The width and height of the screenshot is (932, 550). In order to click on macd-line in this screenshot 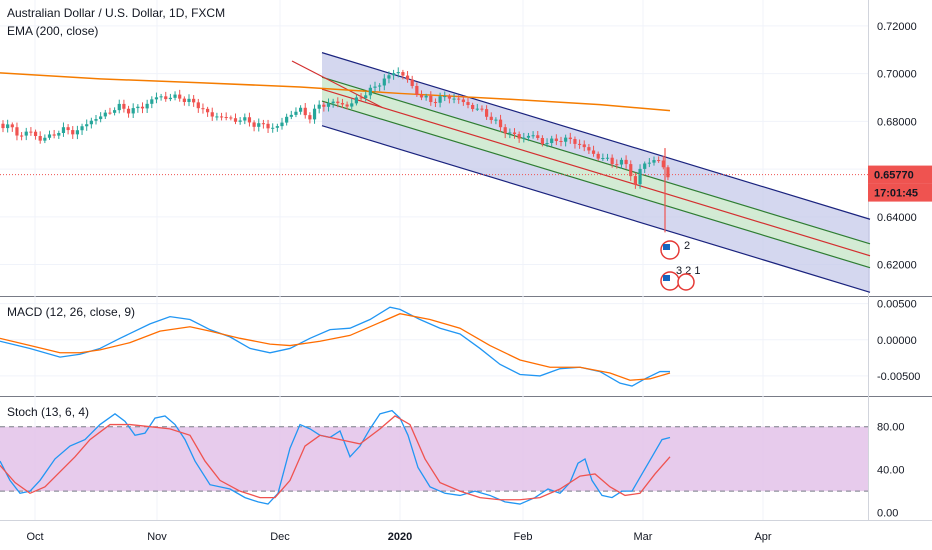, I will do `click(335, 346)`.